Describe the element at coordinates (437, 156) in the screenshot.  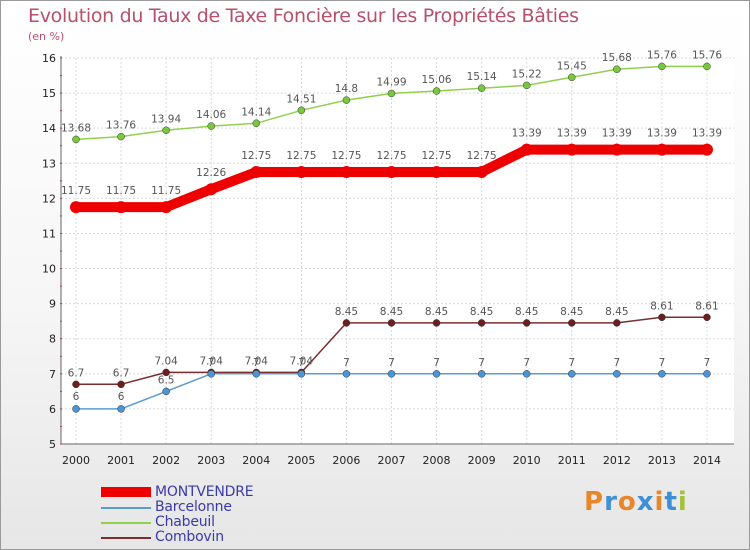
I see `data-label-montvendre: 12.75` at that location.